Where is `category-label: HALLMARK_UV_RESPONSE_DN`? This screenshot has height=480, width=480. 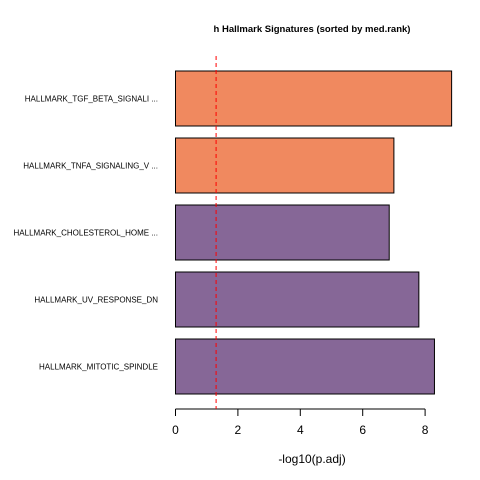
category-label: HALLMARK_UV_RESPONSE_DN is located at coordinates (96, 300).